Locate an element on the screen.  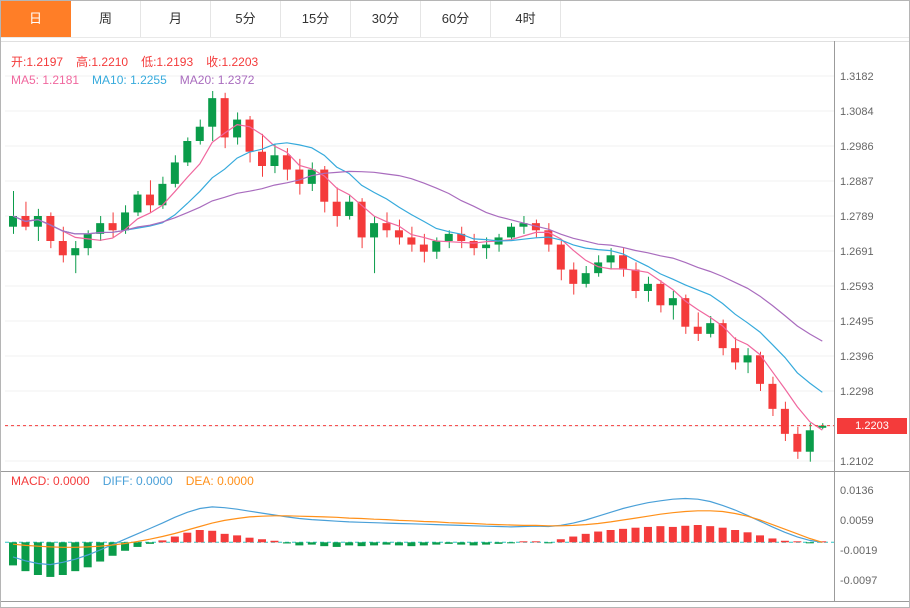
ma-legend: MA5: 1.2181 MA10: 1.2255 MA20: 1.2372 is located at coordinates (139, 80).